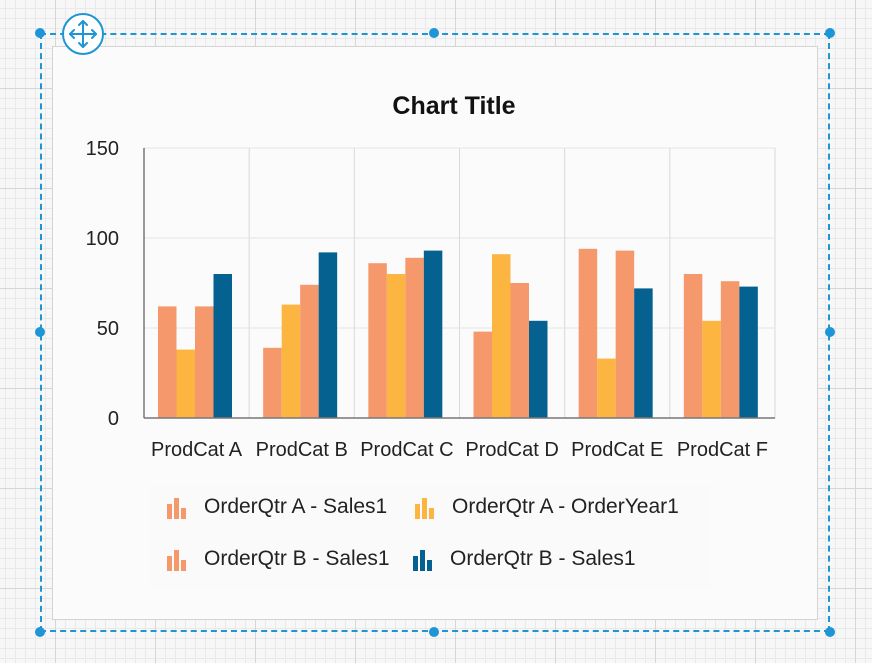  Describe the element at coordinates (617, 450) in the screenshot. I see `x-tick-label: ProdCat E` at that location.